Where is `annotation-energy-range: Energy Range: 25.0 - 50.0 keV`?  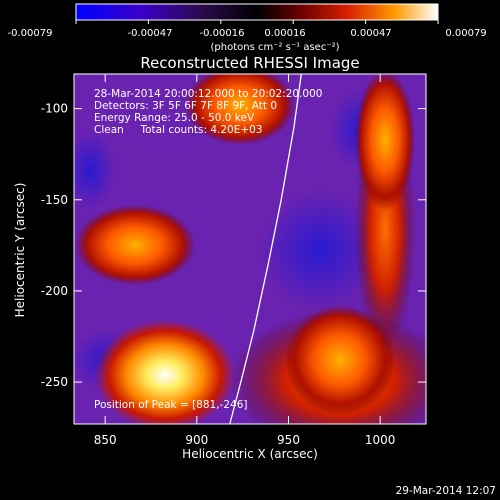 annotation-energy-range: Energy Range: 25.0 - 50.0 keV is located at coordinates (174, 118).